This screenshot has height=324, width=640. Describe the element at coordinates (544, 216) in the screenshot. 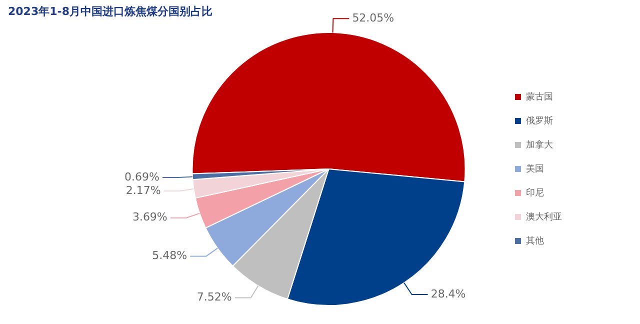

I see `legend-label: 澳大利亚` at that location.